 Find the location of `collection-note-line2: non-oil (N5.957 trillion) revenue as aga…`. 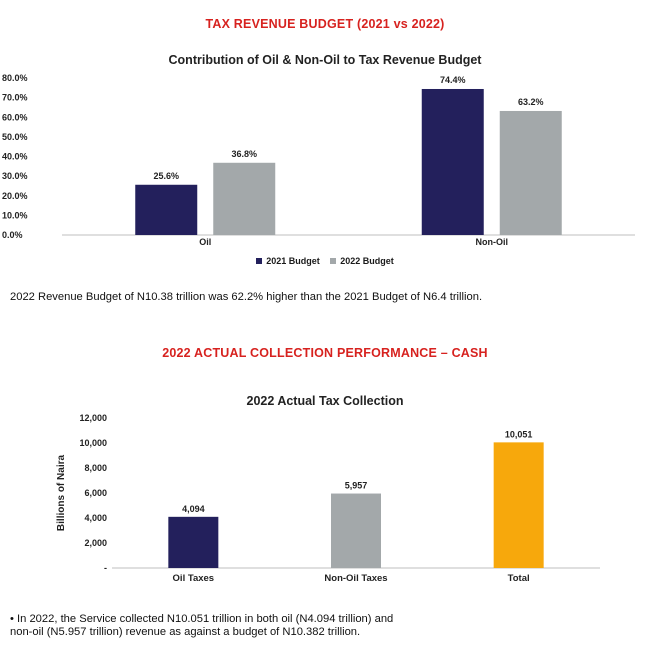

collection-note-line2: non-oil (N5.957 trillion) revenue as aga… is located at coordinates (185, 632).